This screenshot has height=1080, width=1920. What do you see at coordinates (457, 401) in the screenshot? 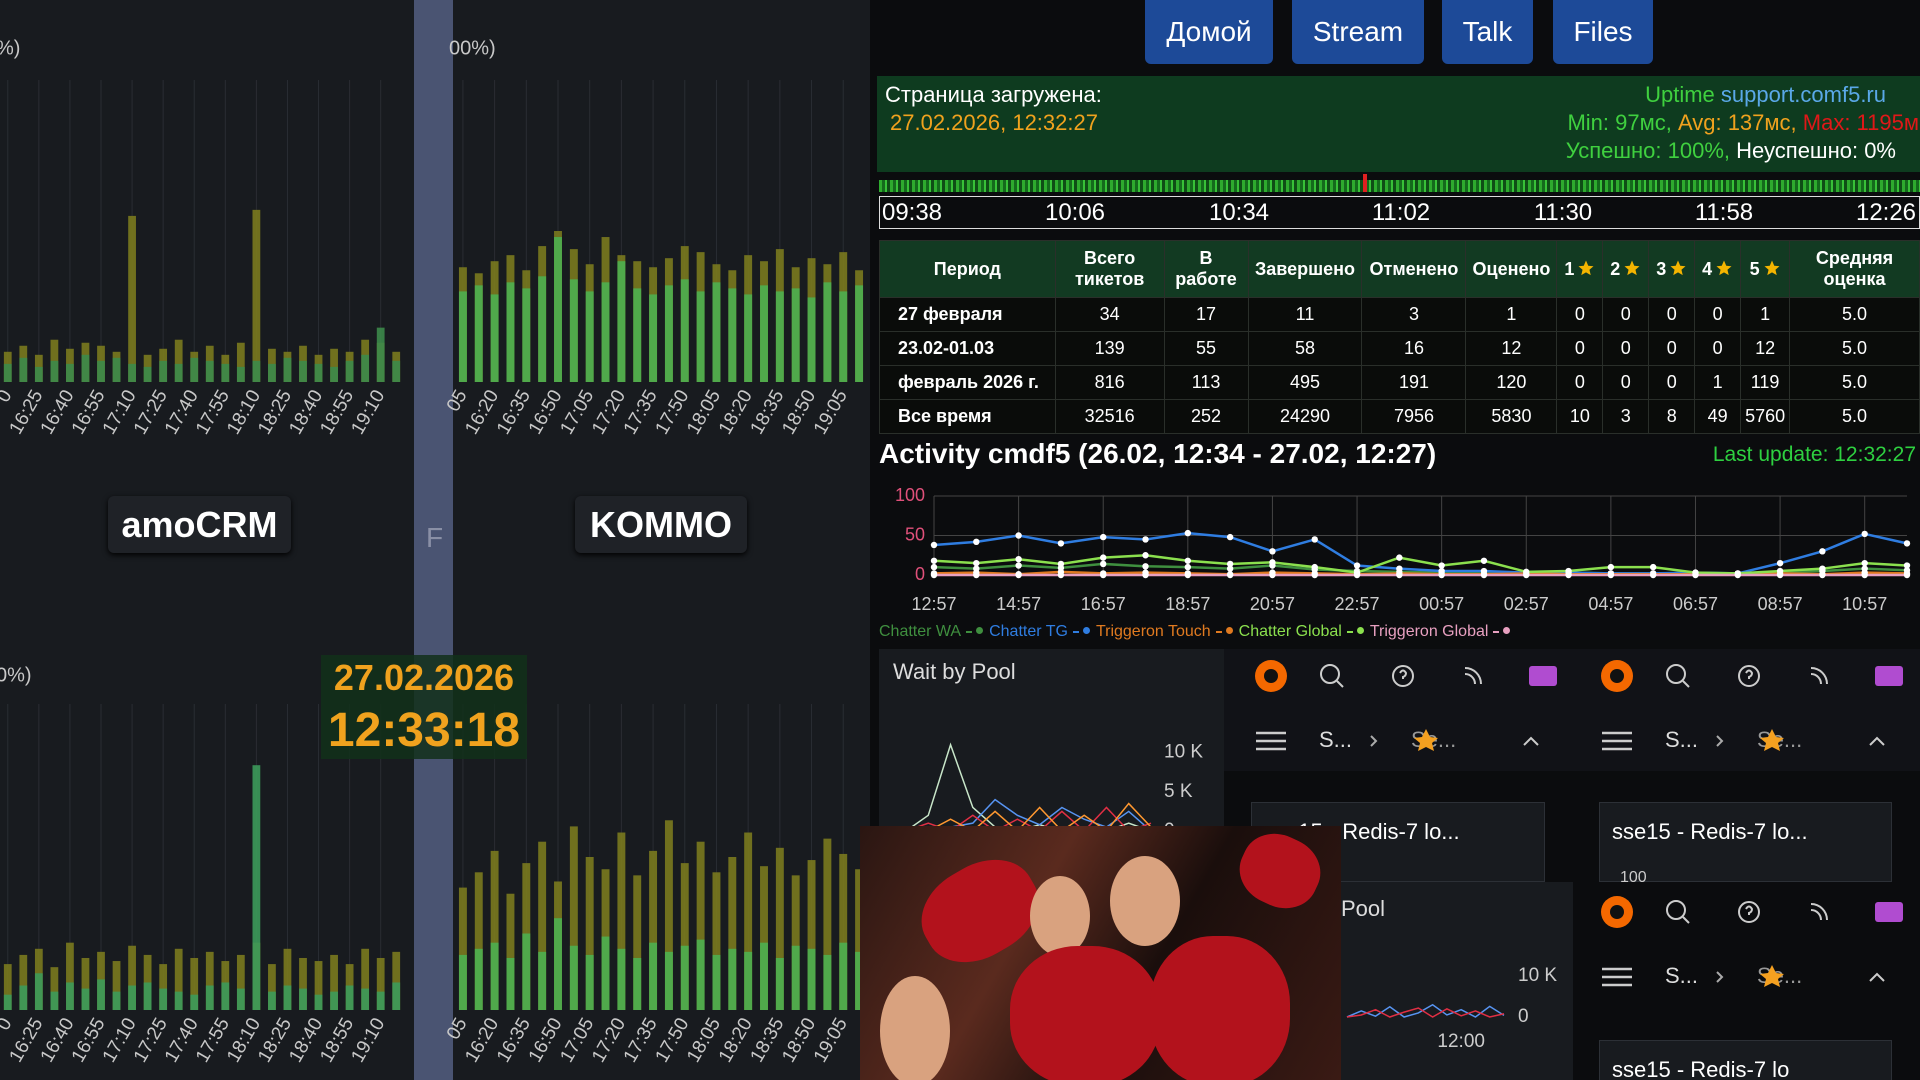
I see `x-tick-label: 05` at bounding box center [457, 401].